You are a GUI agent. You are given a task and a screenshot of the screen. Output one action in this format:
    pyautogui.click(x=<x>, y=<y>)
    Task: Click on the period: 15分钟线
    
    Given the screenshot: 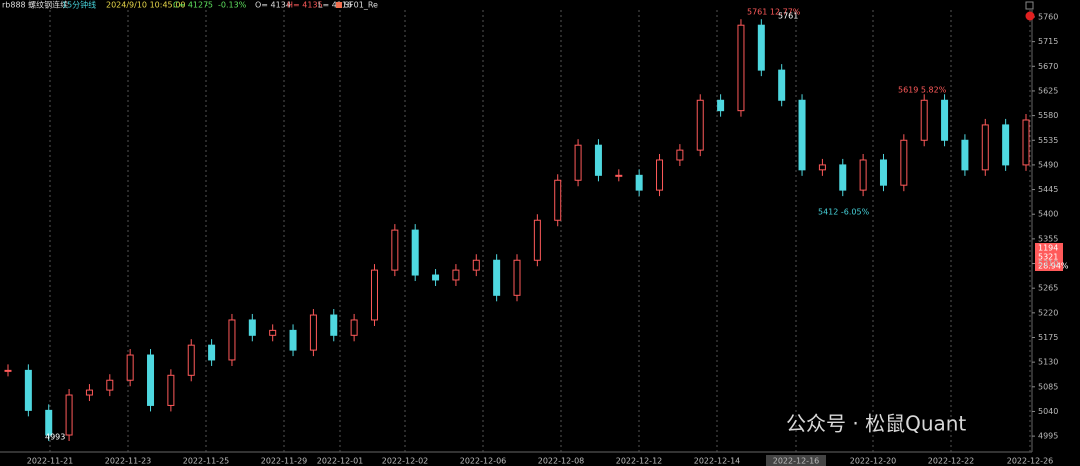 What is the action you would take?
    pyautogui.click(x=79, y=5)
    